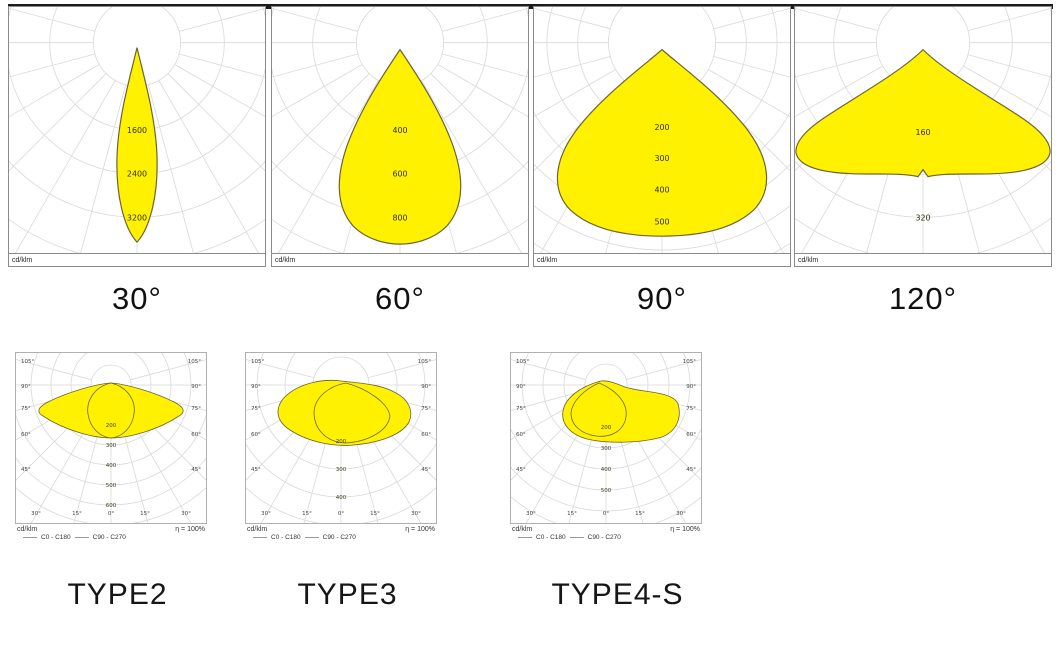 The width and height of the screenshot is (1059, 648). Describe the element at coordinates (117, 594) in the screenshot. I see `type2-caption: TYPE2` at that location.